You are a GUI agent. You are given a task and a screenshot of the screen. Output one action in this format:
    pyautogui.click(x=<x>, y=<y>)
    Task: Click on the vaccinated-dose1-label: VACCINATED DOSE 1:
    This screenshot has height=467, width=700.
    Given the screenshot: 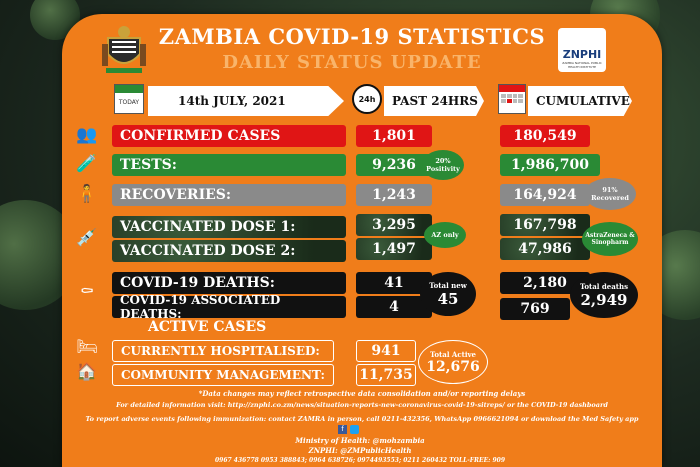 What is the action you would take?
    pyautogui.click(x=229, y=227)
    